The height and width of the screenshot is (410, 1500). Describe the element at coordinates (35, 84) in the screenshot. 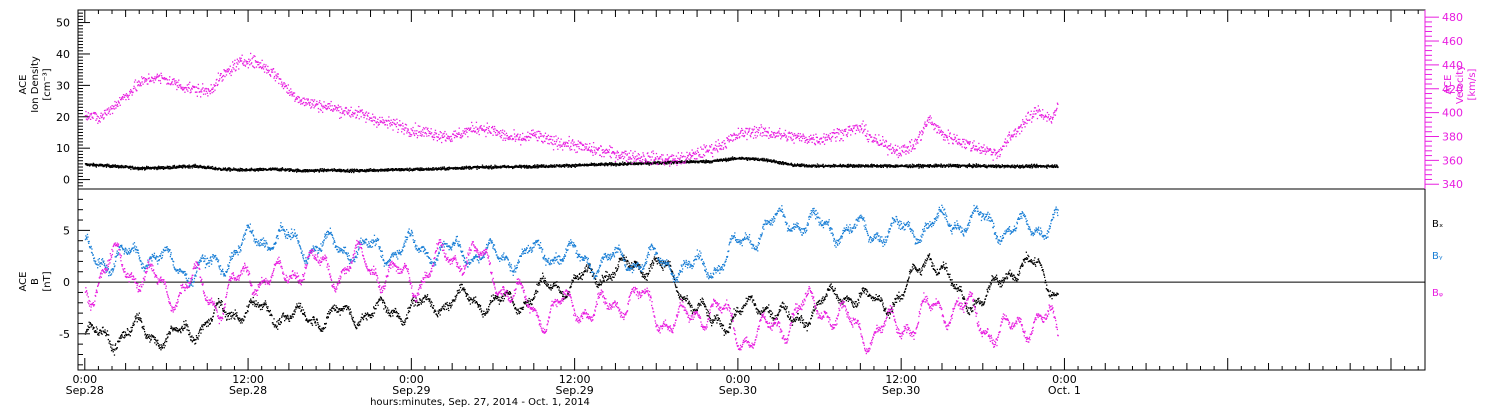

I see `ion-density-ylabel-line: Ion Density` at that location.